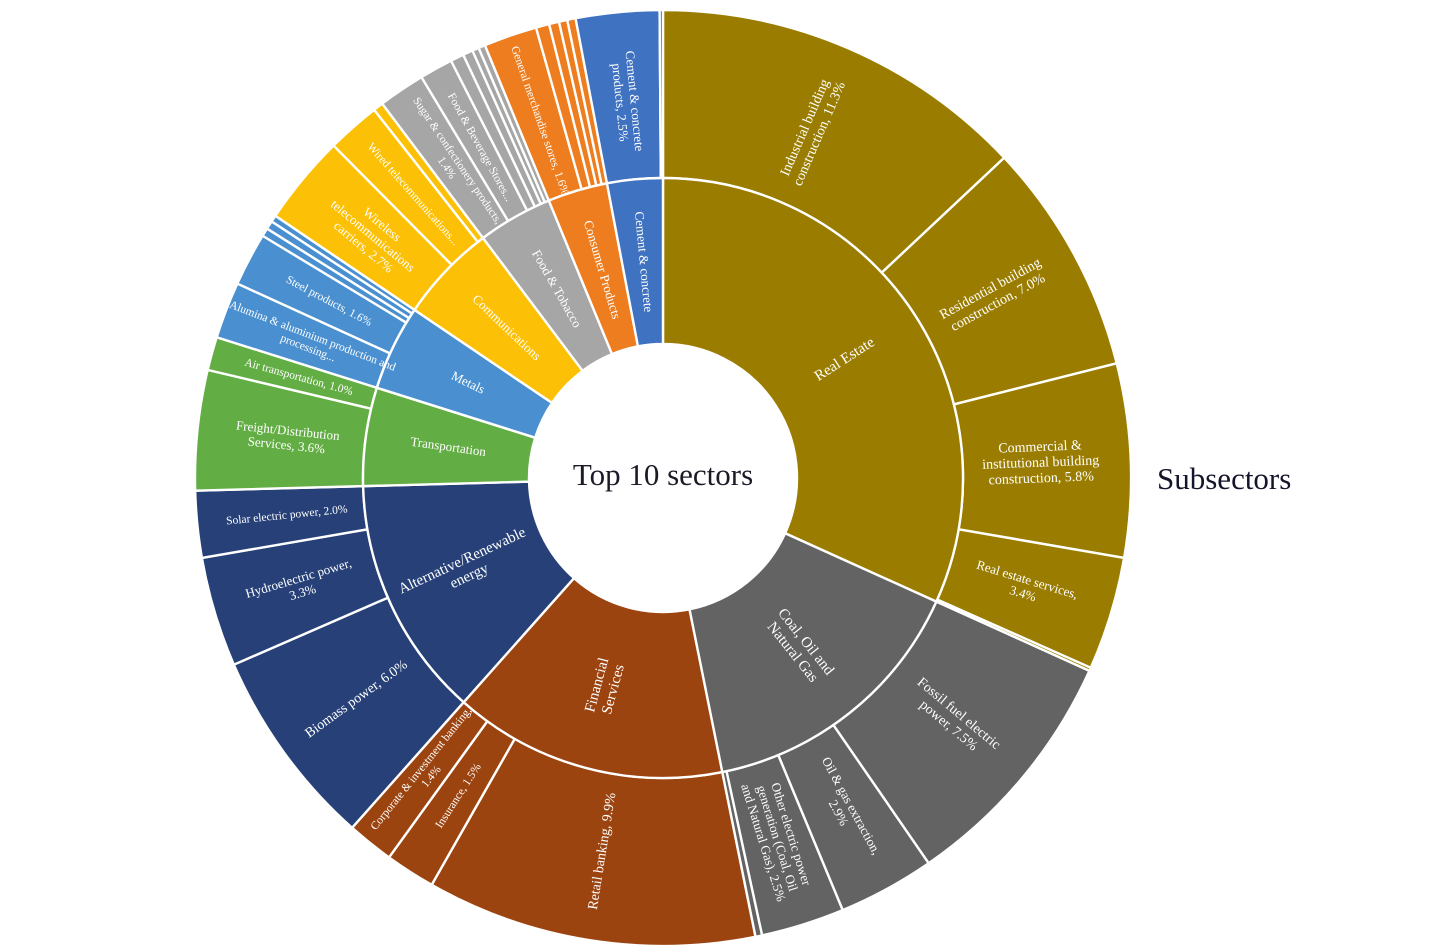 This screenshot has width=1444, height=946. I want to click on subsectors-annotation: Subsectors, so click(1224, 478).